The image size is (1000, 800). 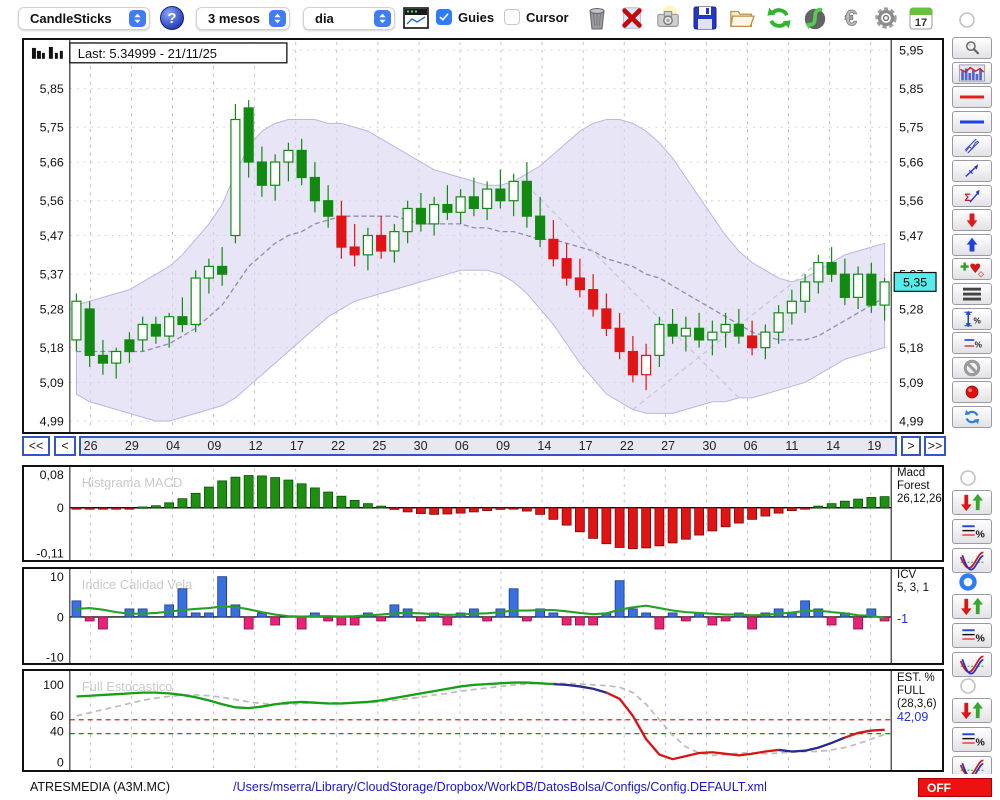 What do you see at coordinates (921, 18) in the screenshot?
I see `calendar-icon: 17` at bounding box center [921, 18].